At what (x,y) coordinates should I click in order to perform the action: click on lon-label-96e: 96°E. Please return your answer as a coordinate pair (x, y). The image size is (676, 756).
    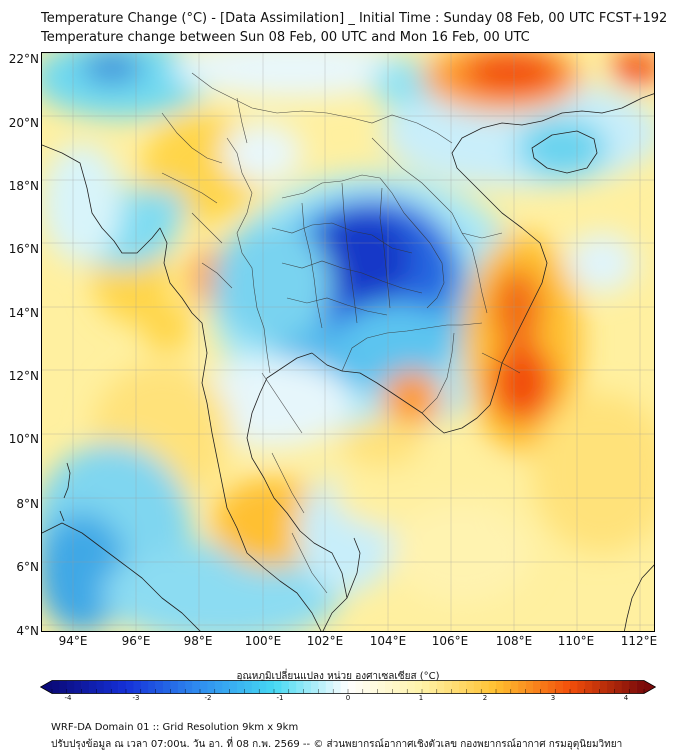
    Looking at the image, I should click on (136, 641).